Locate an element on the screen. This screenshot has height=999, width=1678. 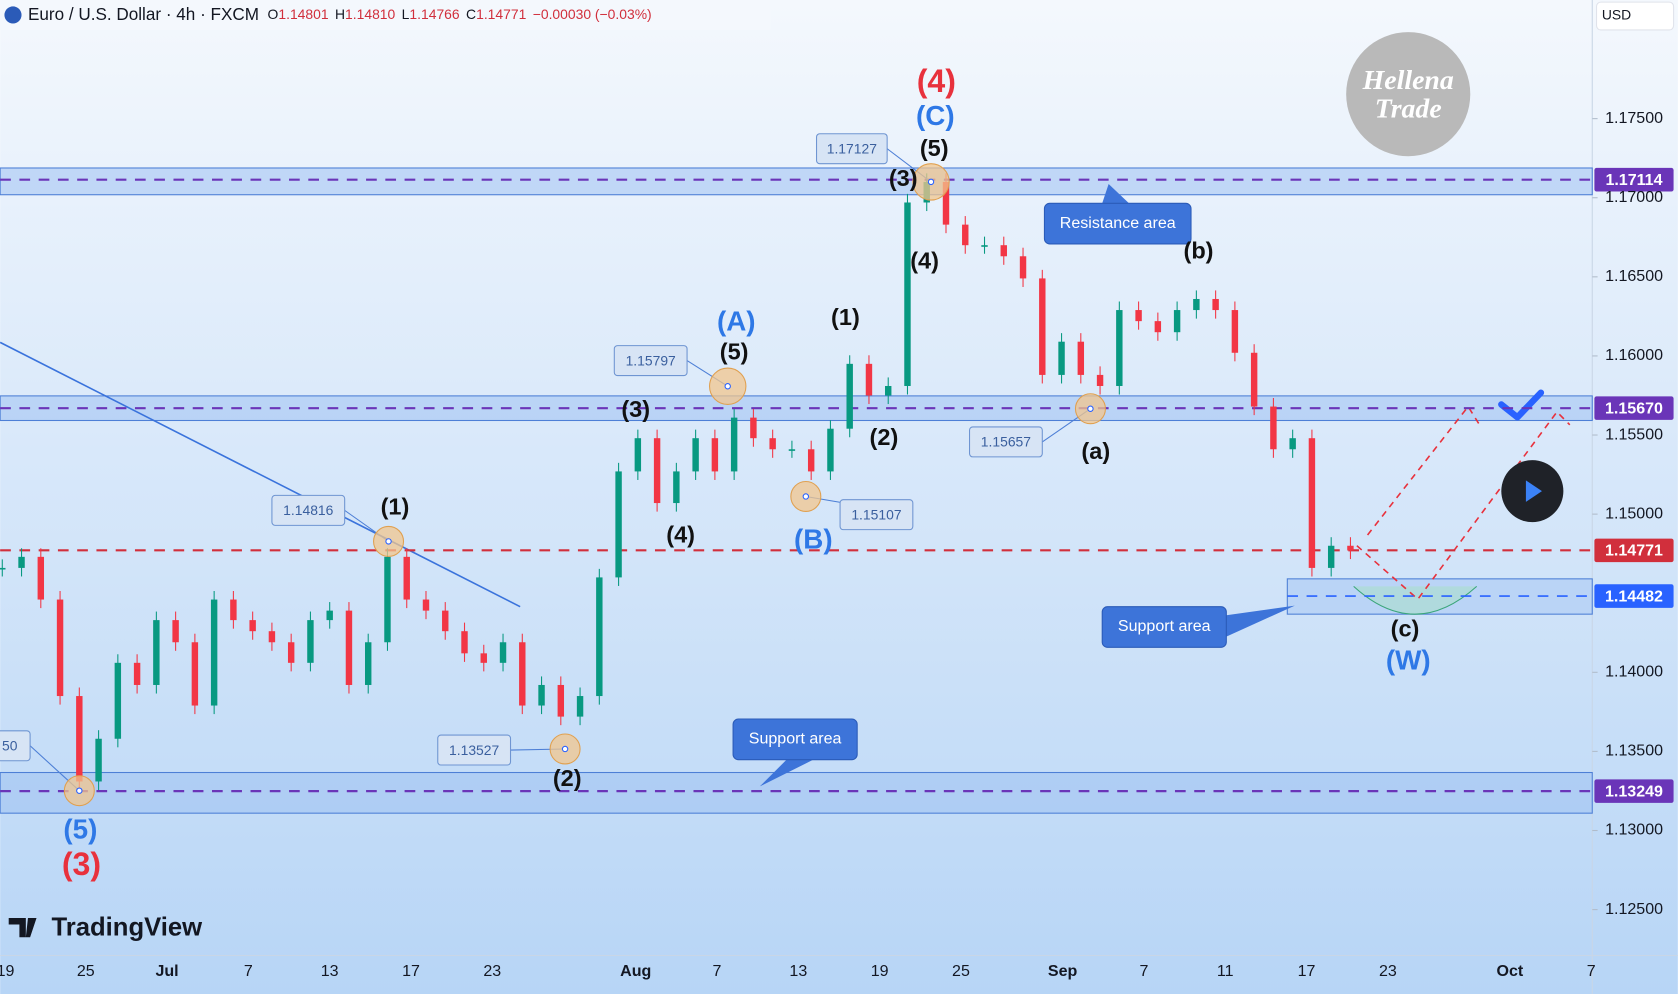
l-label: L is located at coordinates (406, 14).